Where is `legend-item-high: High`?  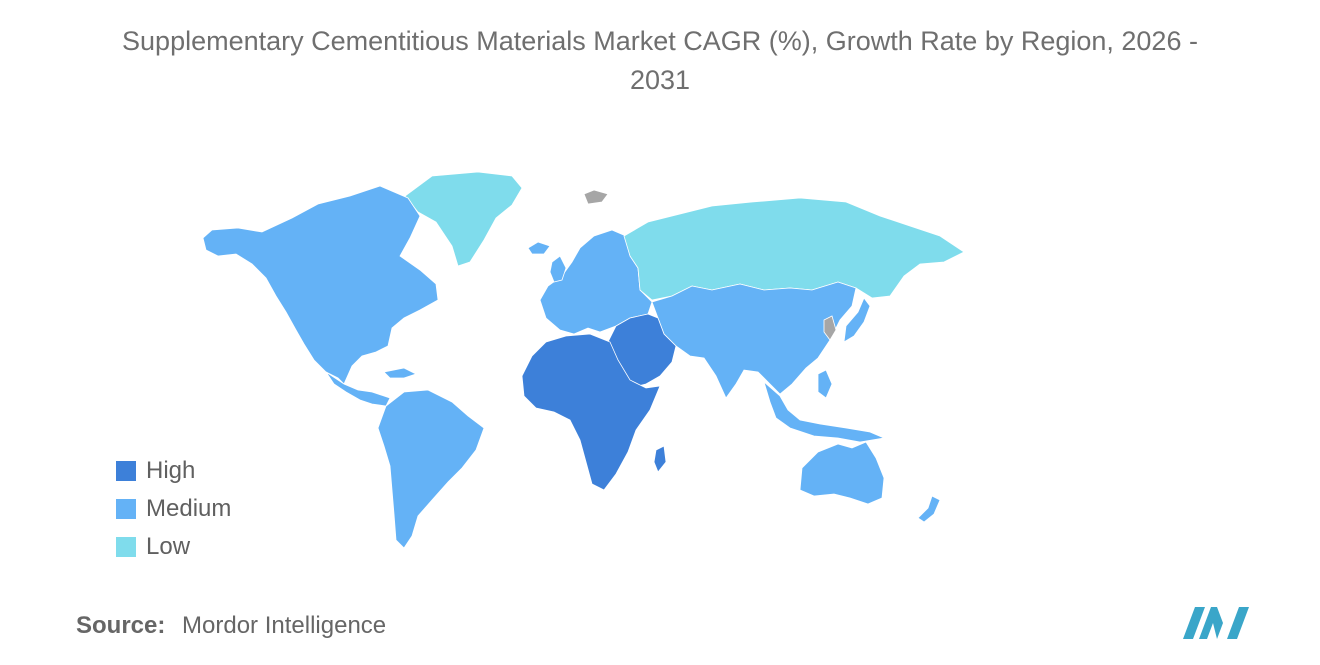 legend-item-high: High is located at coordinates (173, 471).